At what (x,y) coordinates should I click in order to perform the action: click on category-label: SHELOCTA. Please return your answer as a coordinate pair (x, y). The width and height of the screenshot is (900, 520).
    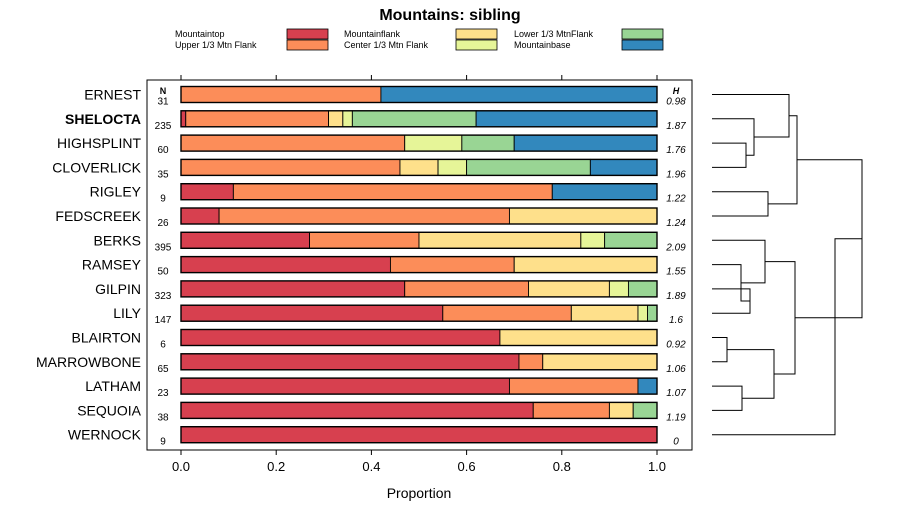
    Looking at the image, I should click on (103, 119).